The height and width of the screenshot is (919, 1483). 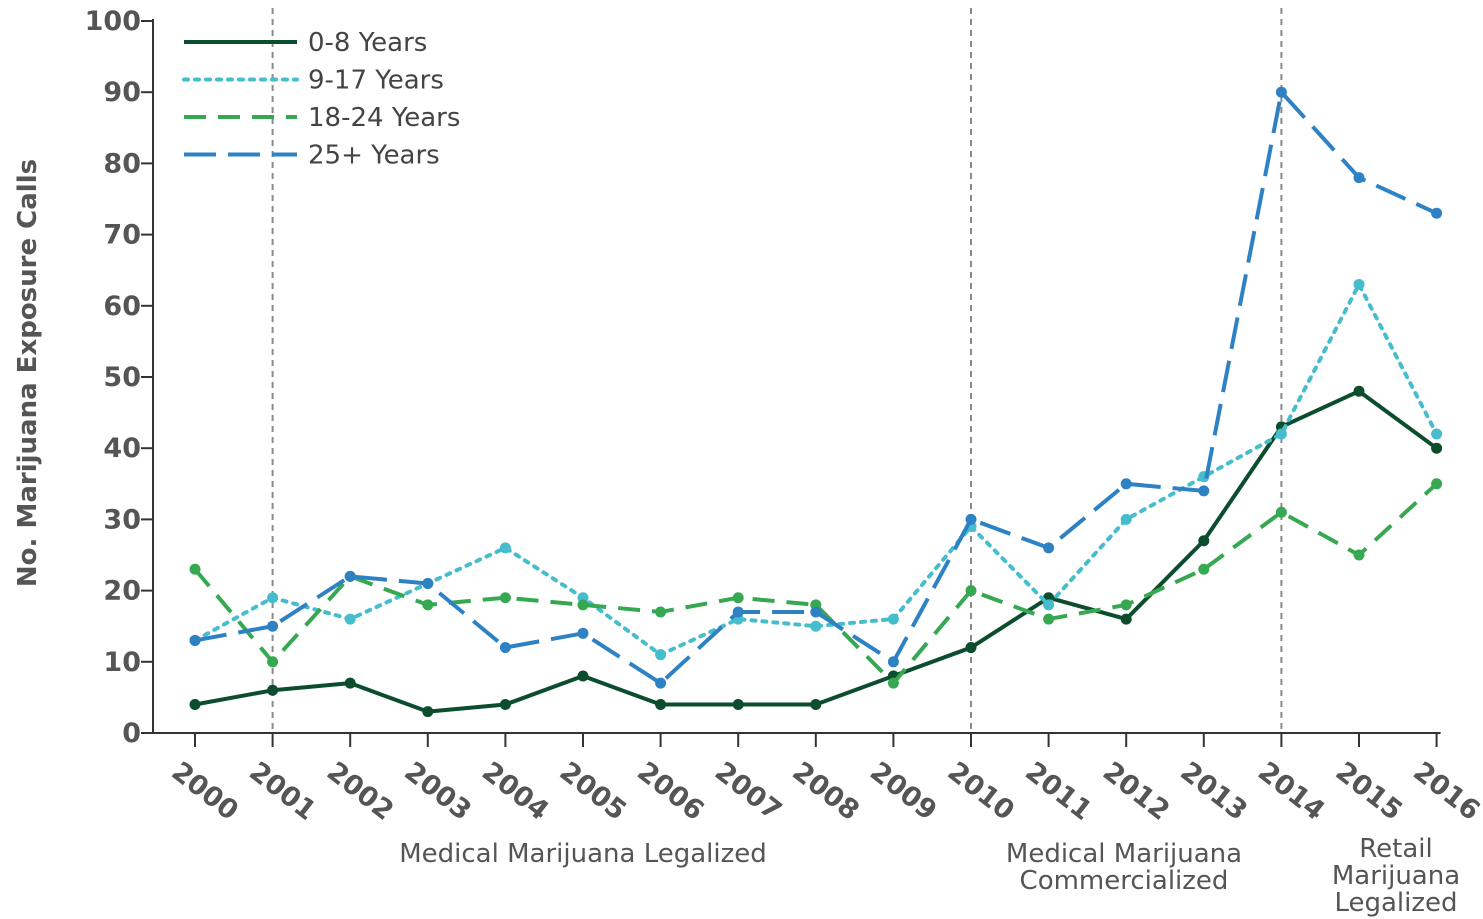 I want to click on x-tick-label: 2000, so click(x=205, y=791).